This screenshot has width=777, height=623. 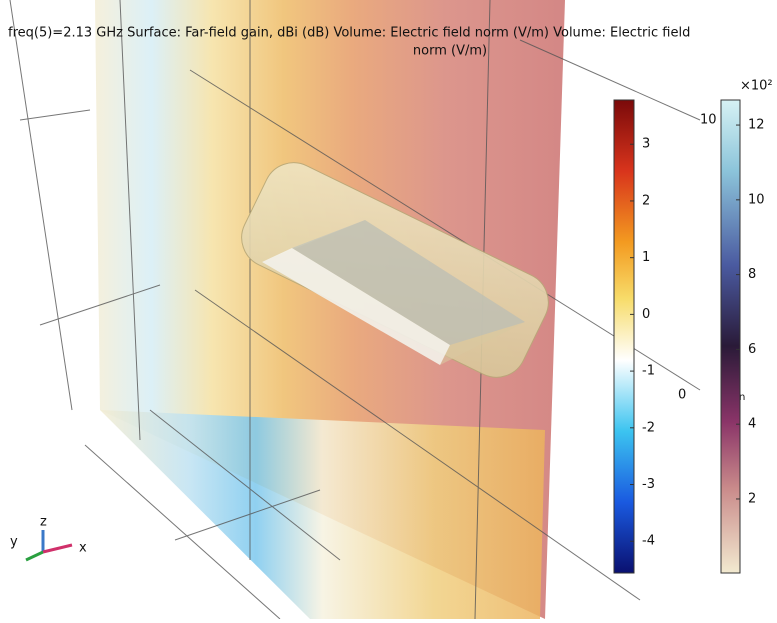 I want to click on colorbar-tick-label: -1, so click(x=648, y=371).